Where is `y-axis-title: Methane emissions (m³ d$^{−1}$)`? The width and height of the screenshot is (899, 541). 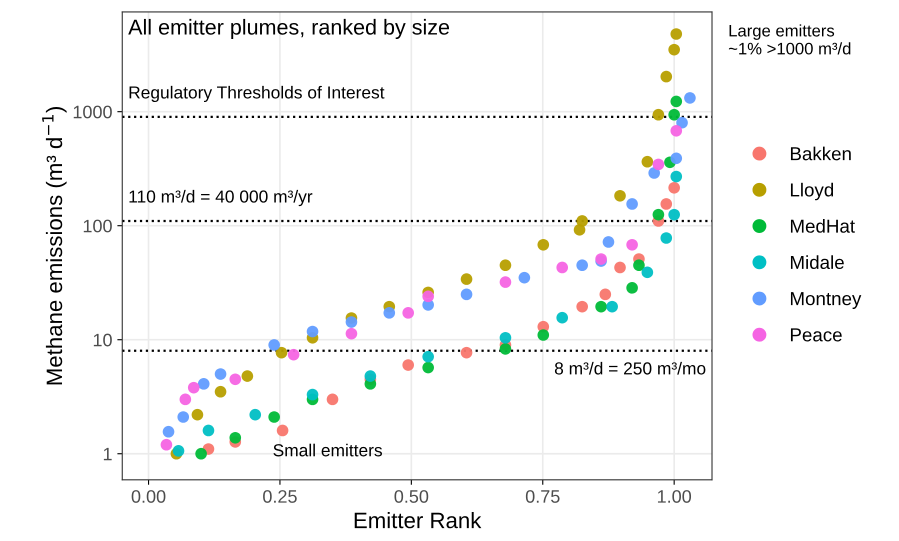 y-axis-title: Methane emissions (m³ d$^{−1}$) is located at coordinates (54, 245).